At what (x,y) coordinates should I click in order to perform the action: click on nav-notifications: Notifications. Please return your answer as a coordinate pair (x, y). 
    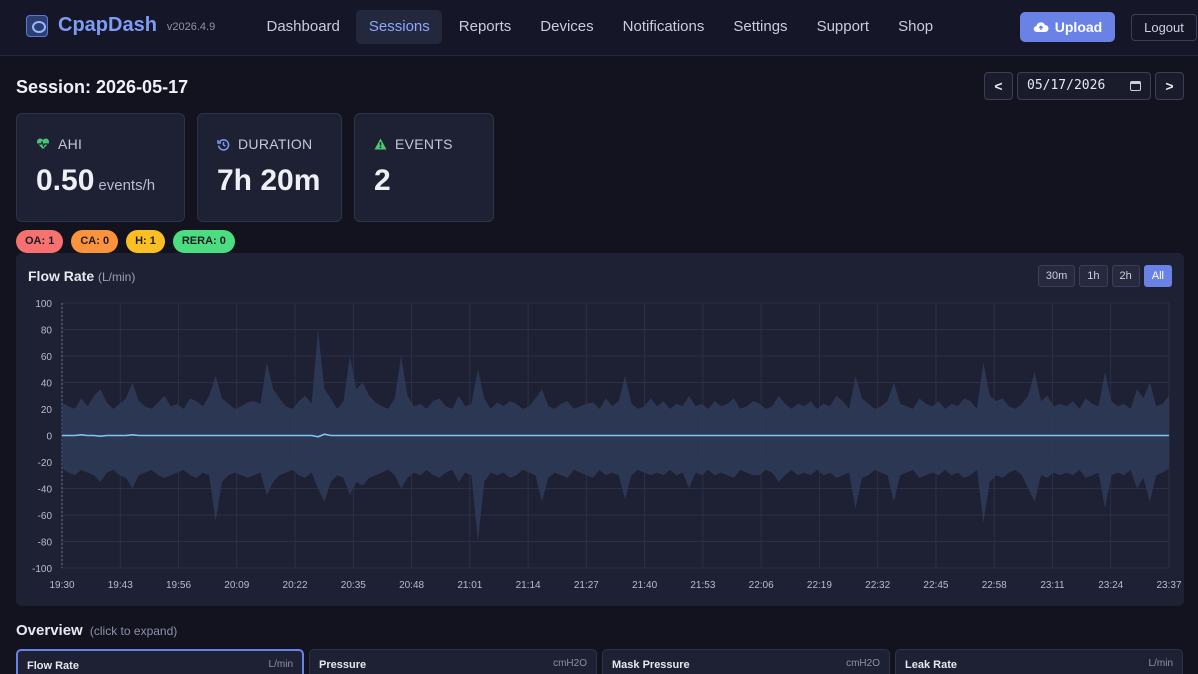
    Looking at the image, I should click on (663, 26).